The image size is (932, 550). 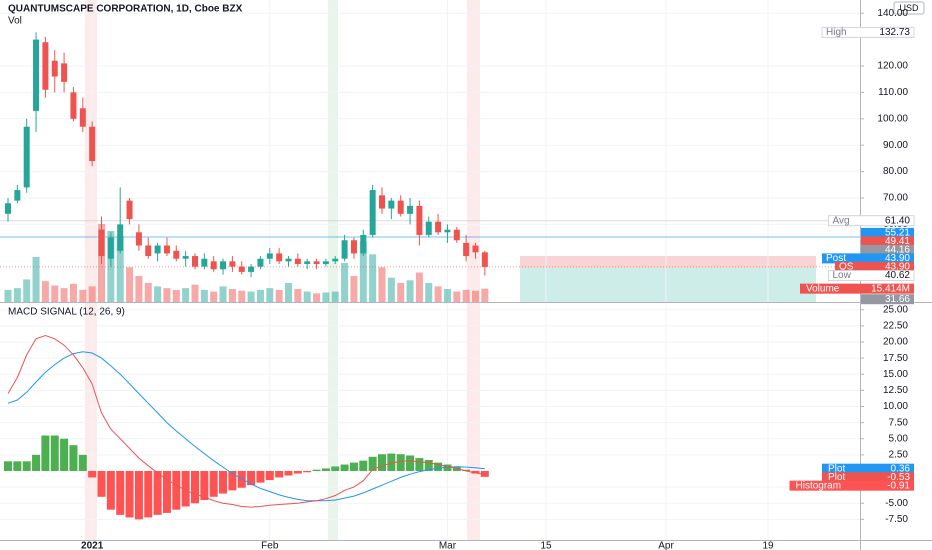 What do you see at coordinates (897, 241) in the screenshot?
I see `price-label-value: 49.41` at bounding box center [897, 241].